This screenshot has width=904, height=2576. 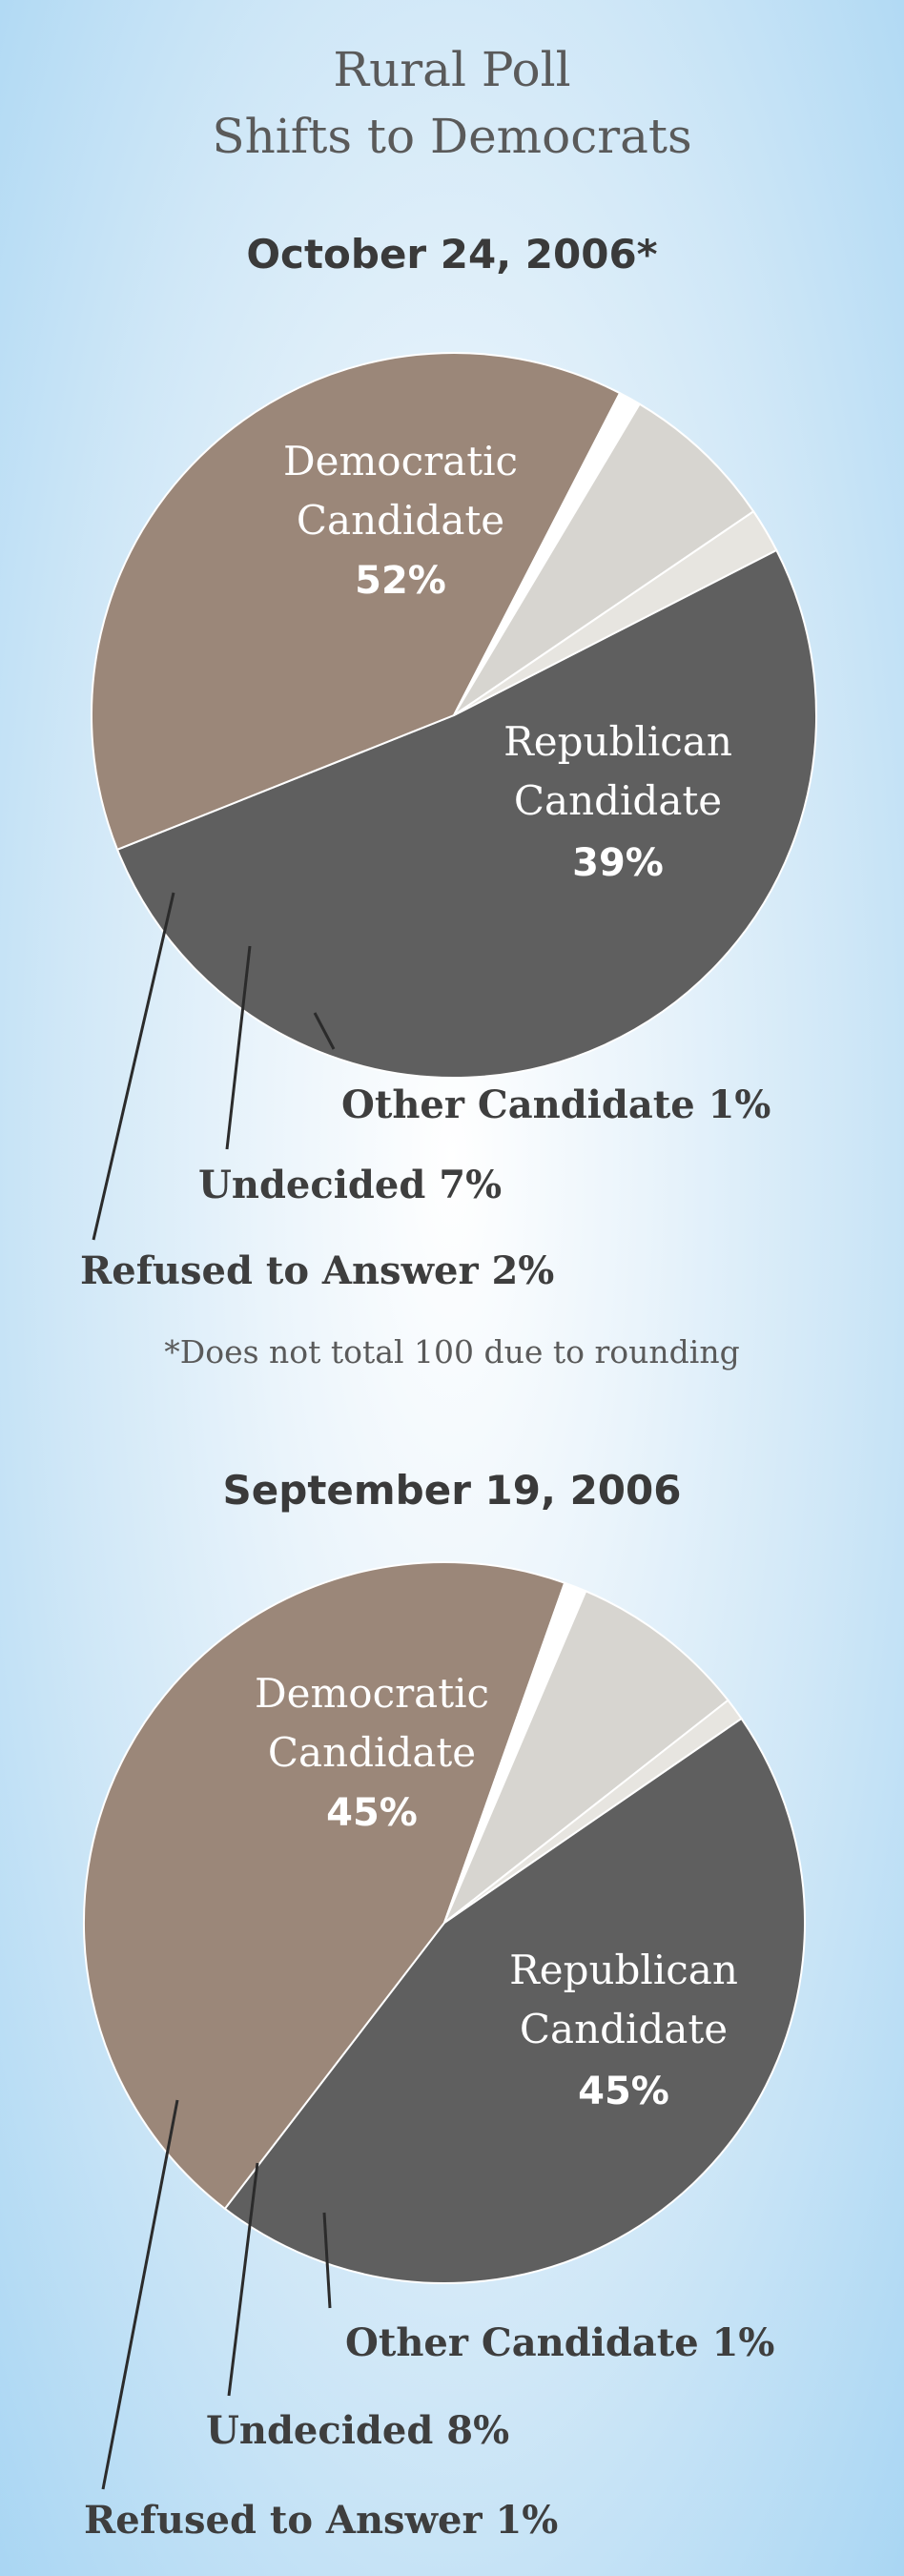 I want to click on slice-value-democratic: 45%, so click(x=372, y=1813).